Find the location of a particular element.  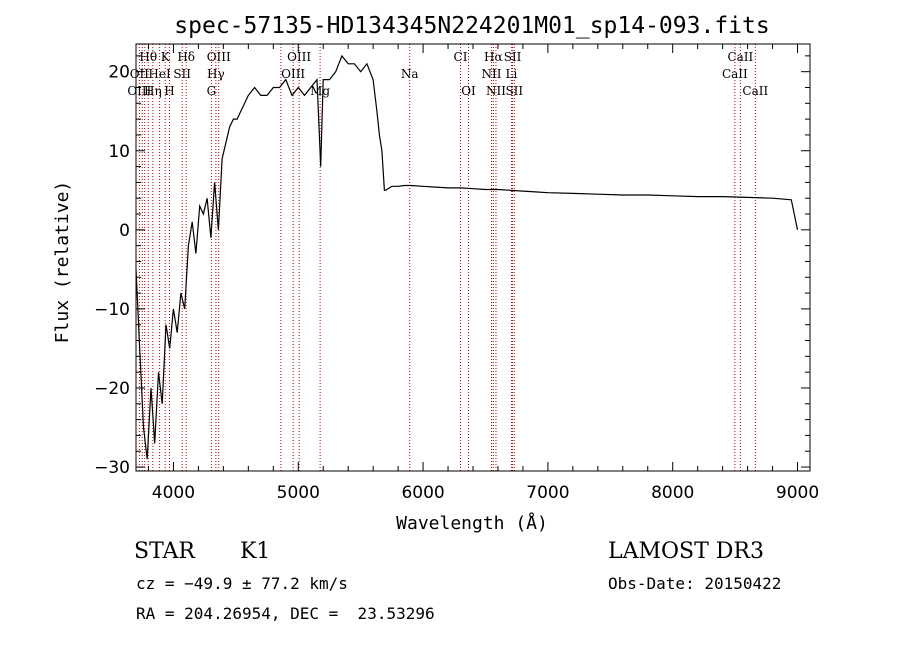

x-axis-label: Wavelength (Å) is located at coordinates (472, 523).